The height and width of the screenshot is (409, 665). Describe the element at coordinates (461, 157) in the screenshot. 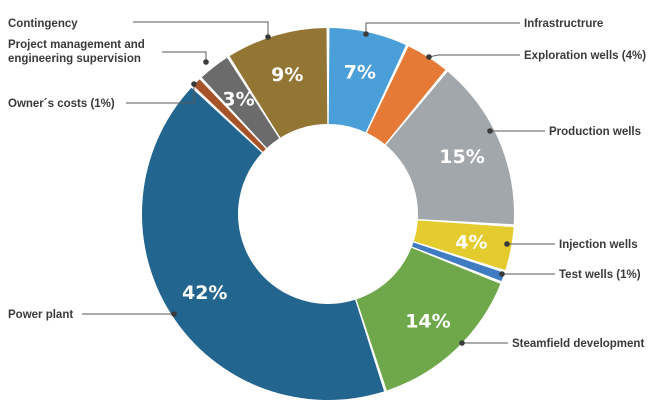

I see `pct-label-production-wells: 15%` at that location.